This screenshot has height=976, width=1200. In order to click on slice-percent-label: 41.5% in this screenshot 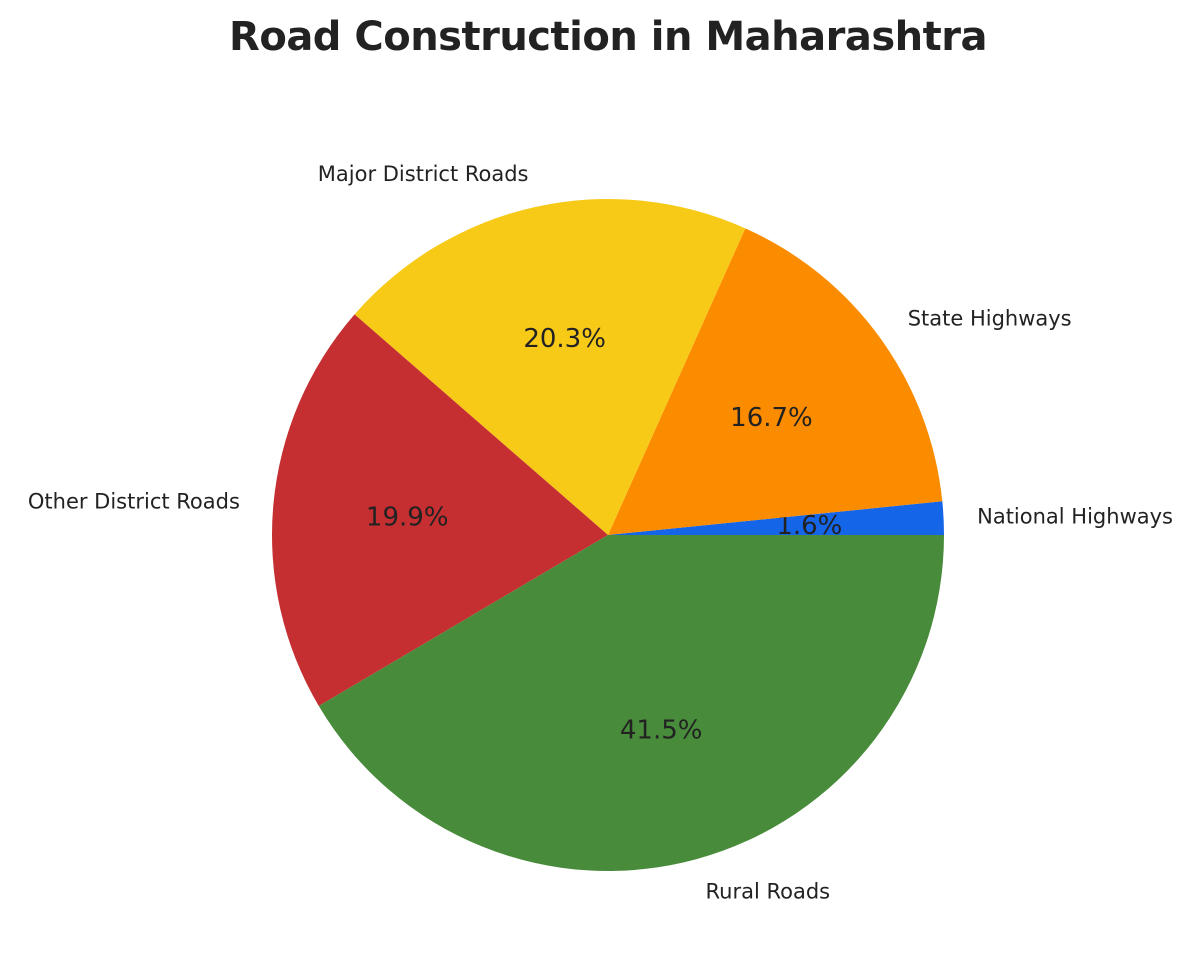, I will do `click(661, 730)`.